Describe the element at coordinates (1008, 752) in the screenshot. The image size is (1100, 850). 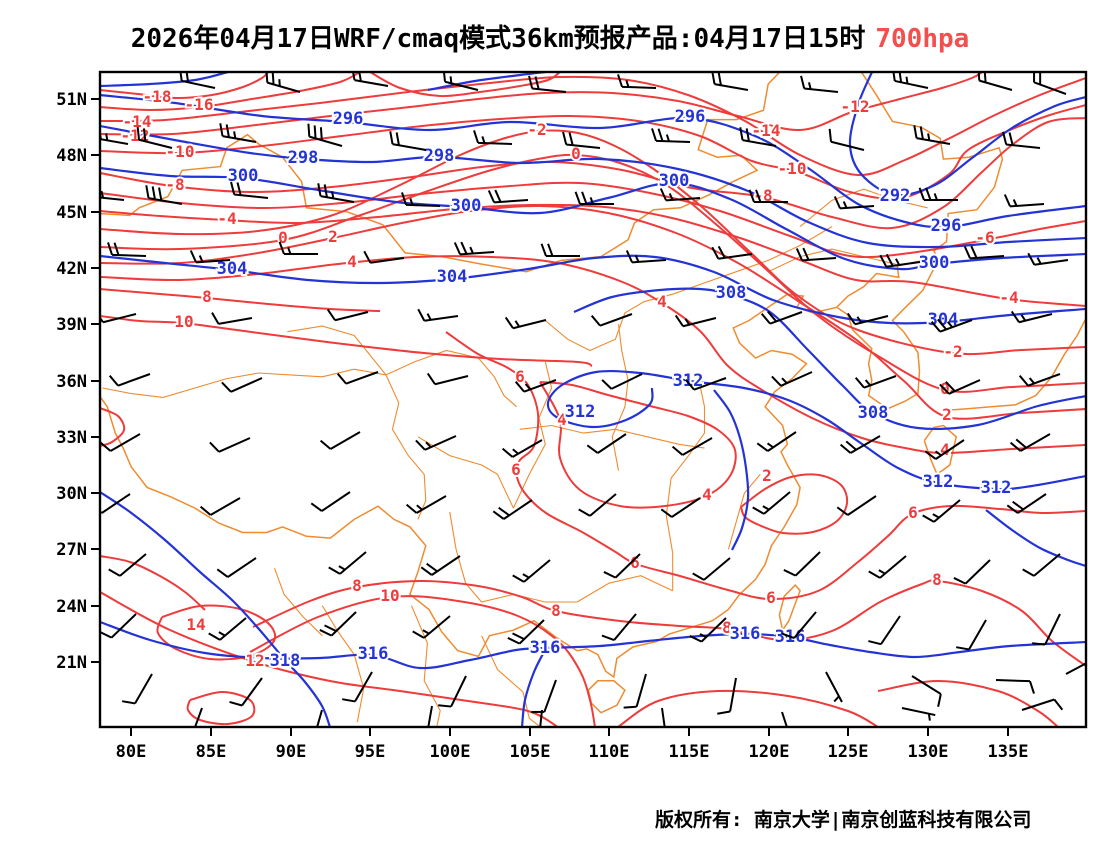
I see `lon-tick-label: 135E` at that location.